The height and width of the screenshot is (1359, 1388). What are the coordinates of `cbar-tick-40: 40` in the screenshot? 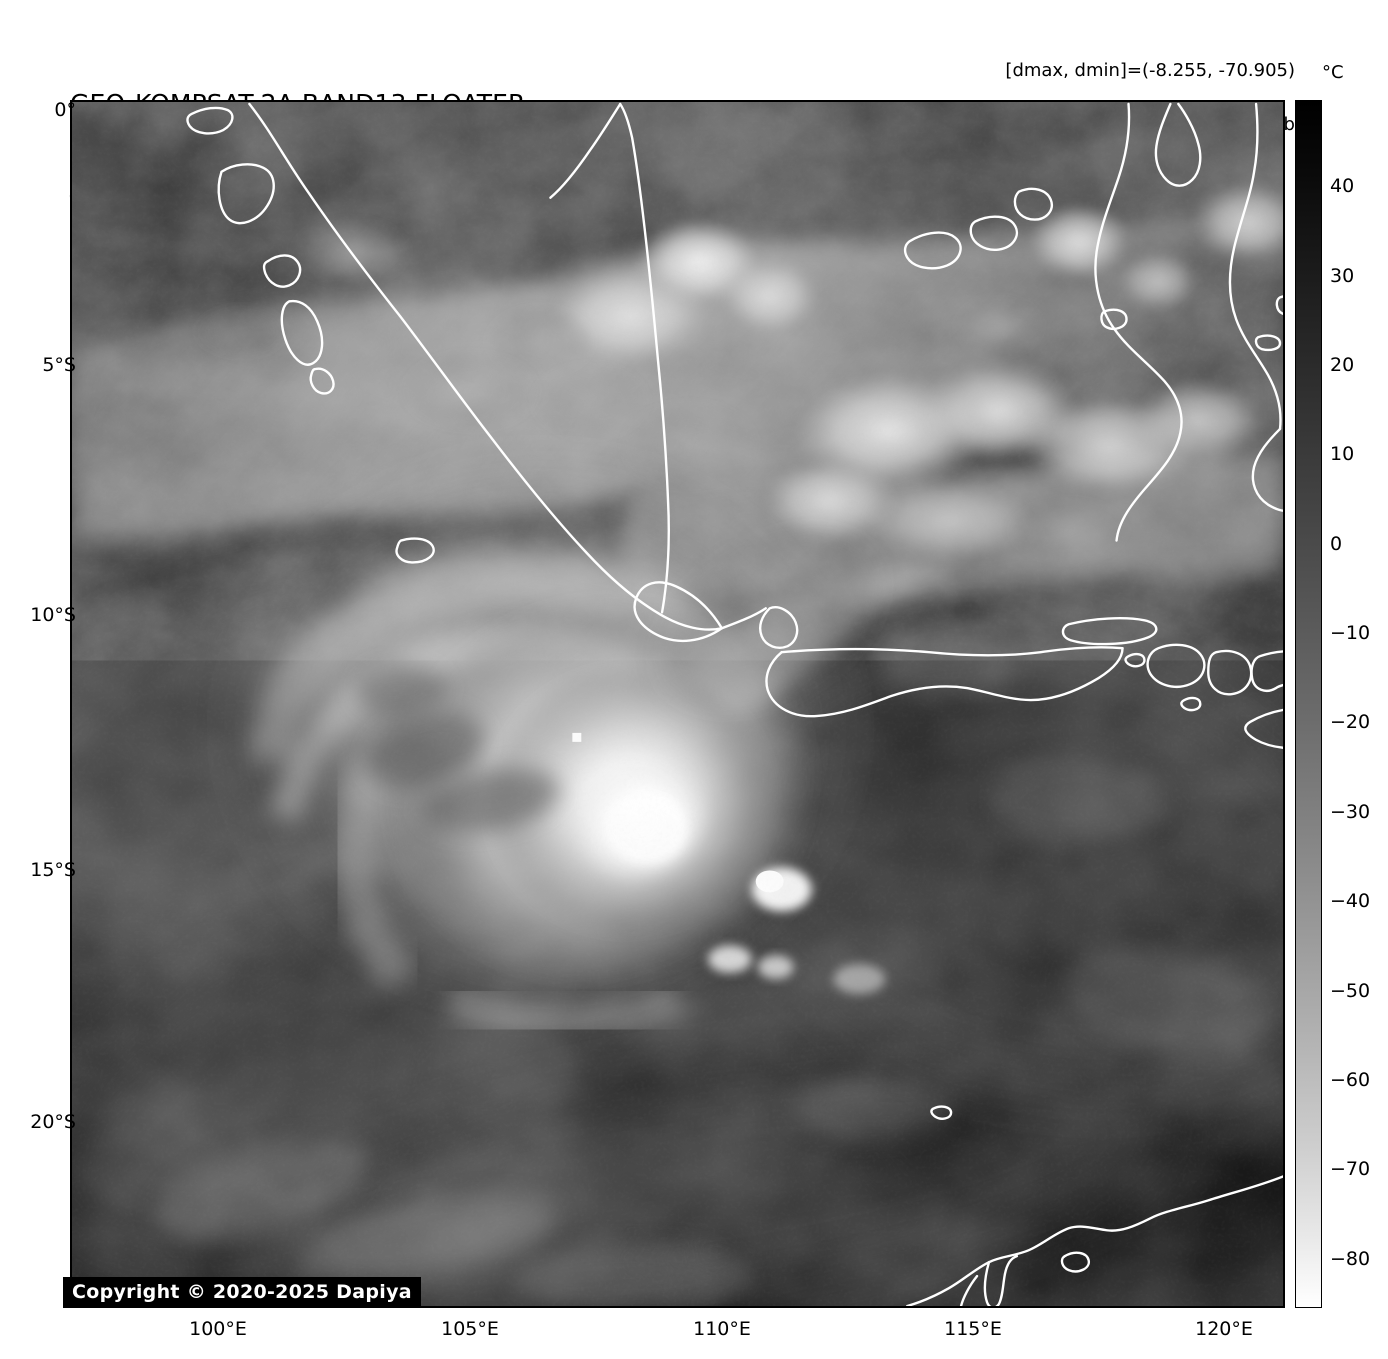 It's located at (1342, 186).